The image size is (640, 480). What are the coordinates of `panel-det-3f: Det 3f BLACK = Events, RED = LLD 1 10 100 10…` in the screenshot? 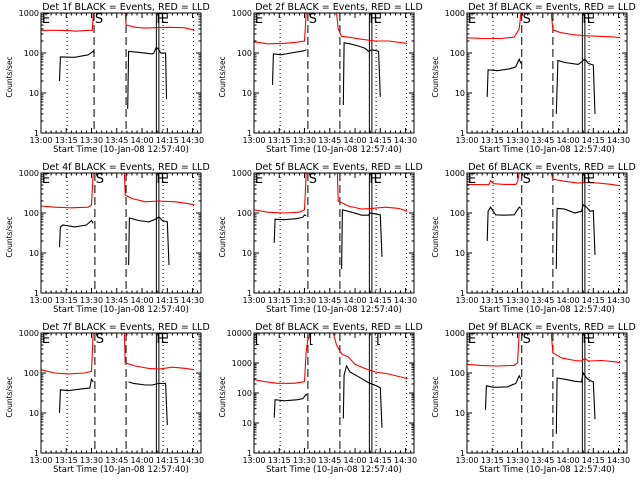 It's located at (533, 78).